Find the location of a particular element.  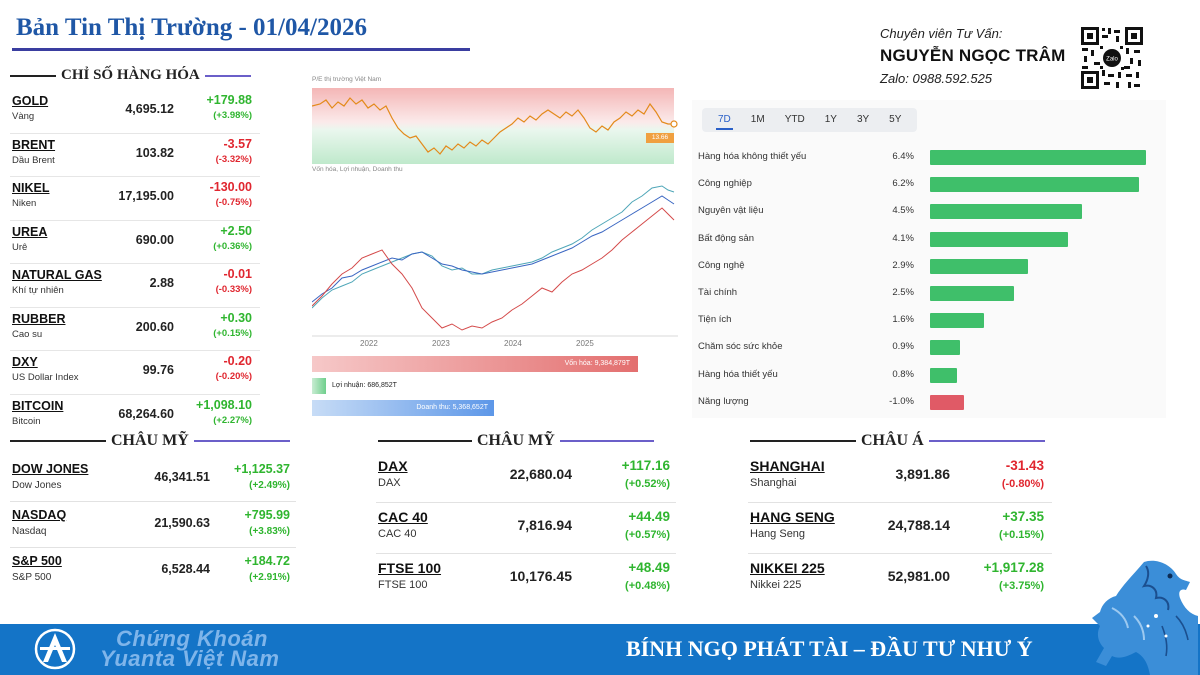

commodity-row: BRENT Dầu Brent 103.82 -3.57 (-3.32%) is located at coordinates (135, 155).